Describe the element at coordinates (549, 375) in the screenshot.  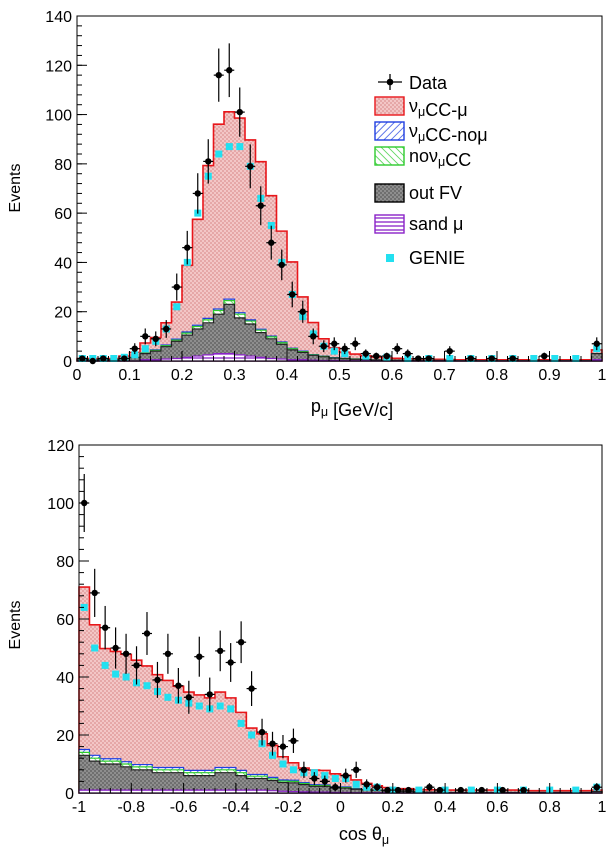
I see `top-xtick-label: 0.9` at that location.